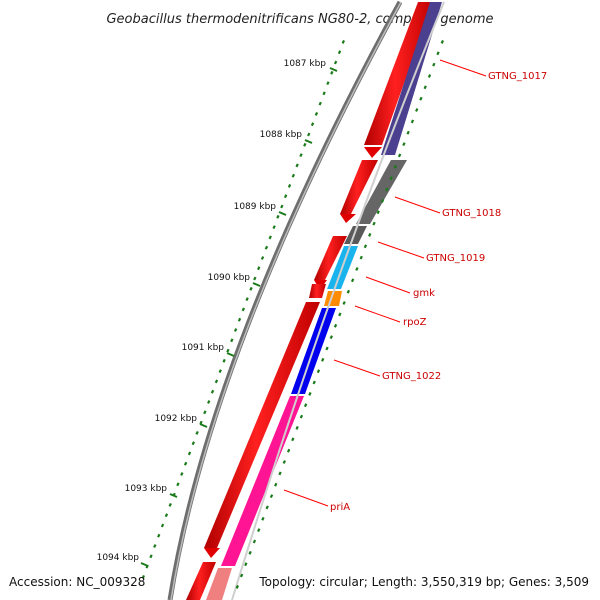 Image resolution: width=600 pixels, height=600 pixels. I want to click on tick-label: 1094 kbp, so click(118, 558).